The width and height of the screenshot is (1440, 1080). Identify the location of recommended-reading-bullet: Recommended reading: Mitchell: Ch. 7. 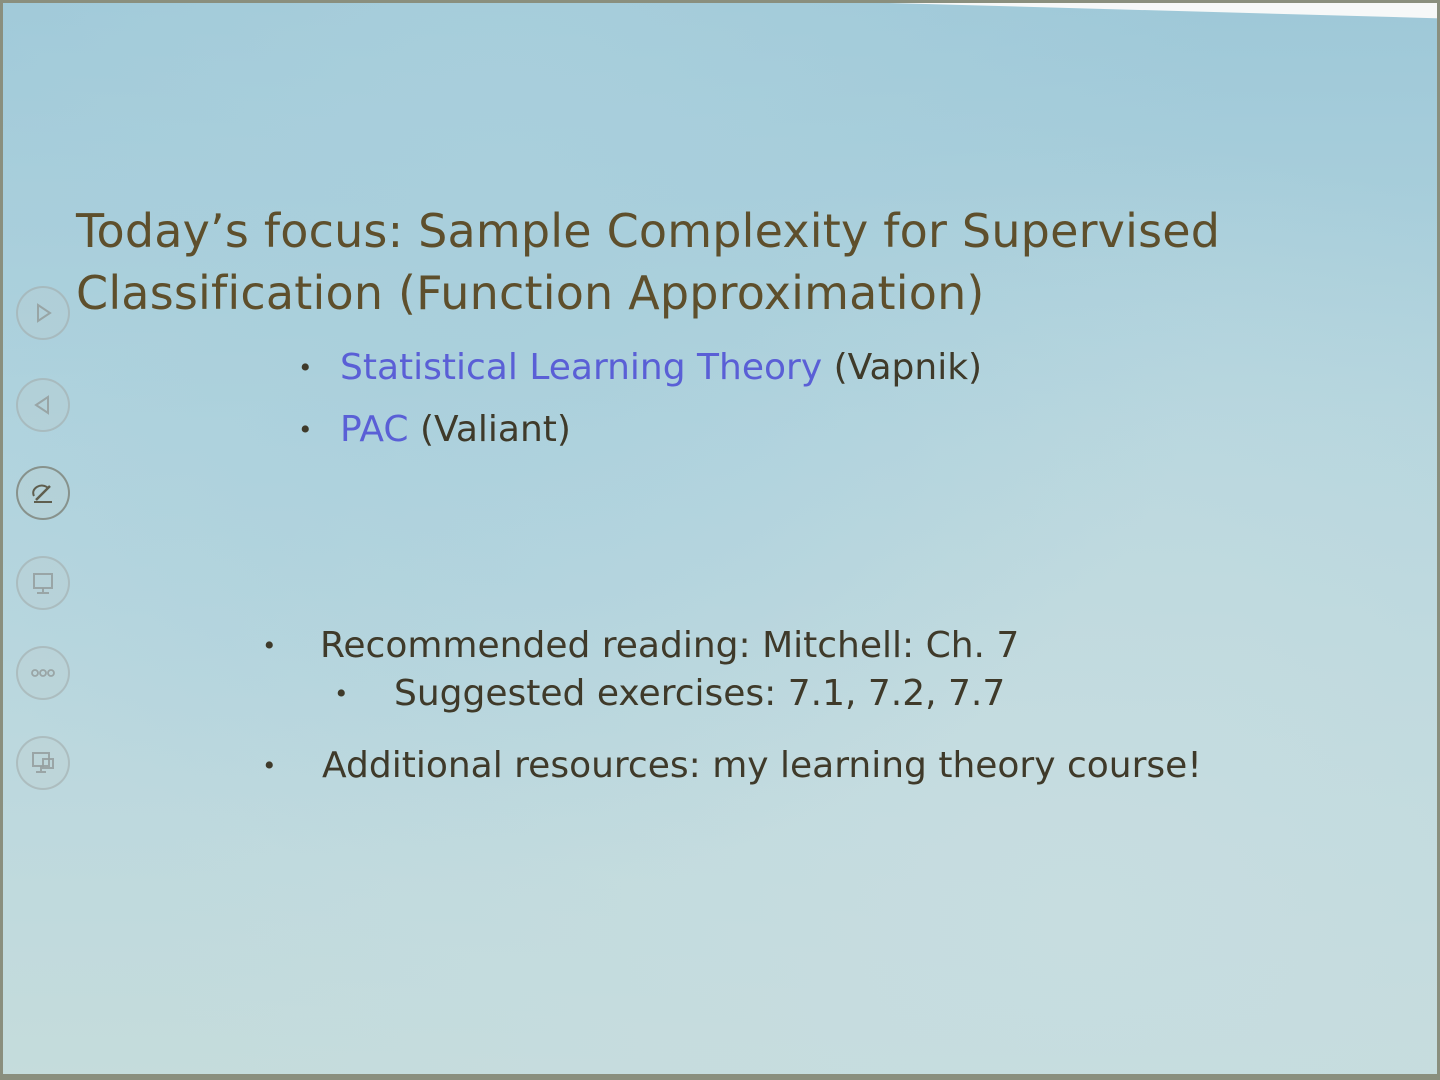
(670, 645).